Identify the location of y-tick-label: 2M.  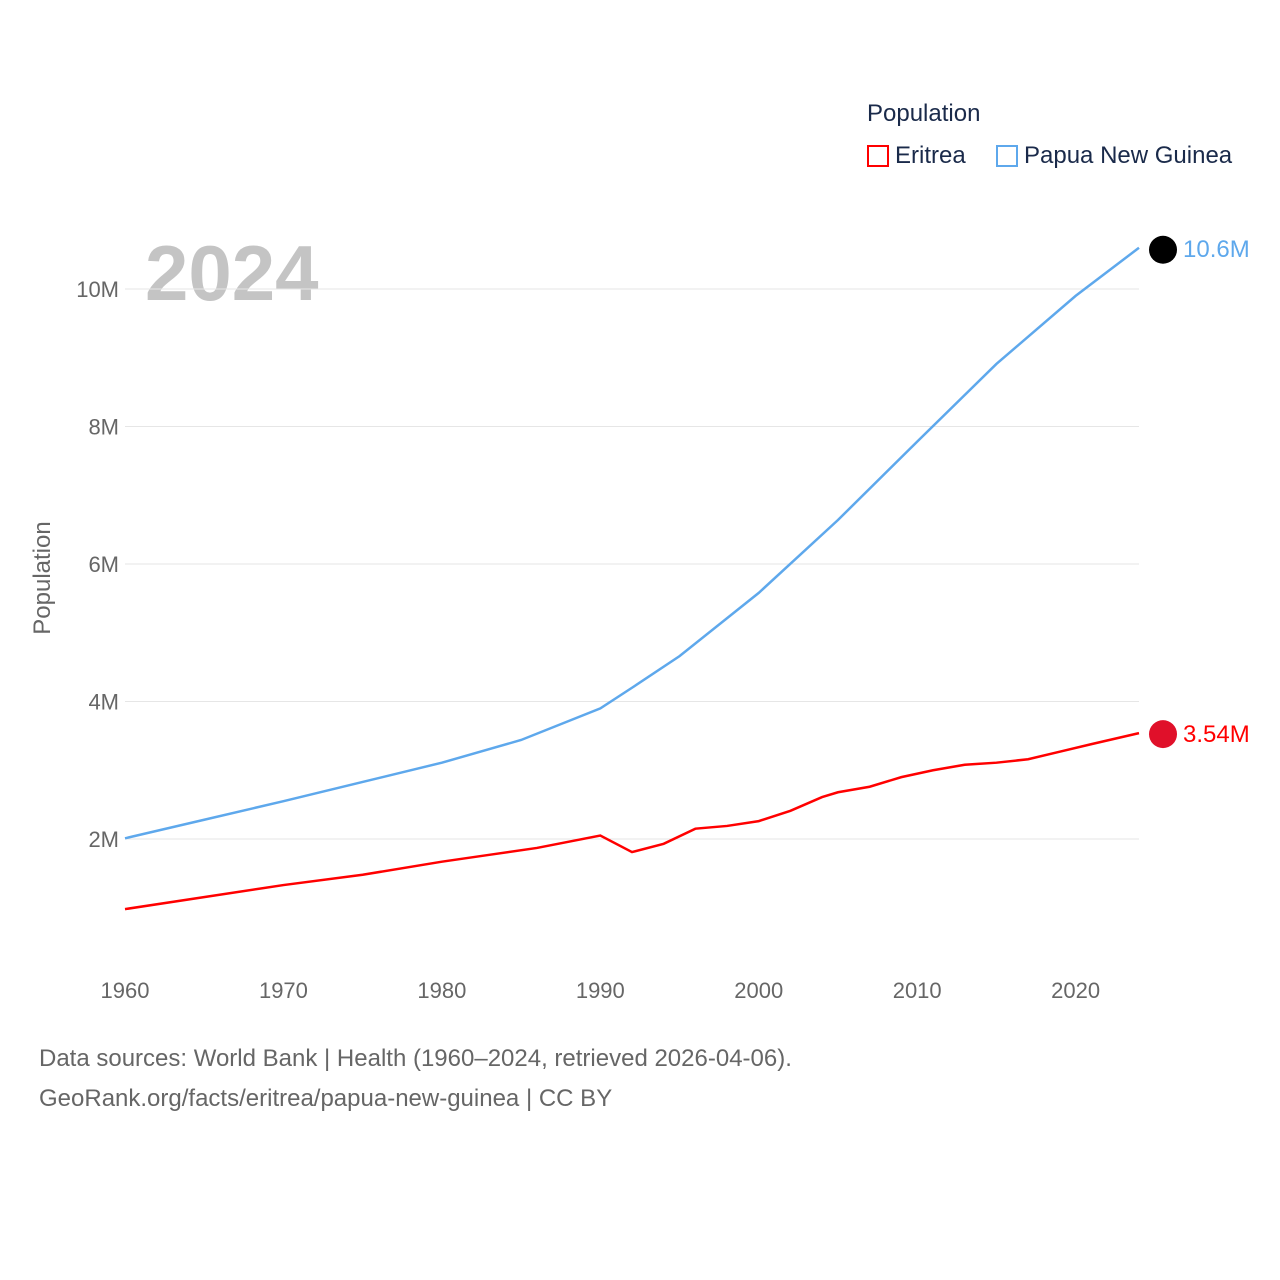
(103, 839).